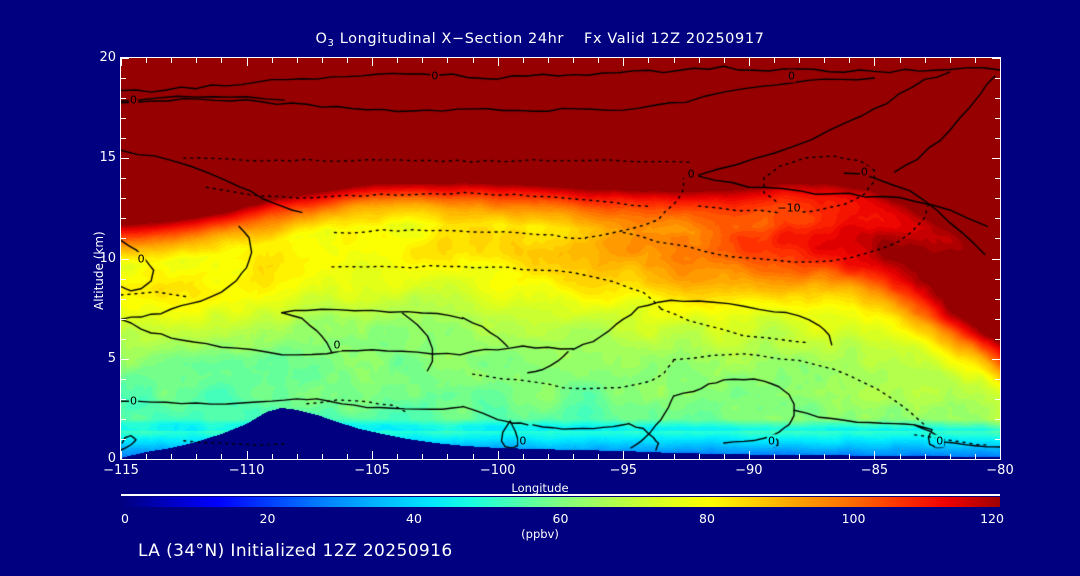 The image size is (1080, 576). I want to click on colorbar-tick-label: 20, so click(267, 518).